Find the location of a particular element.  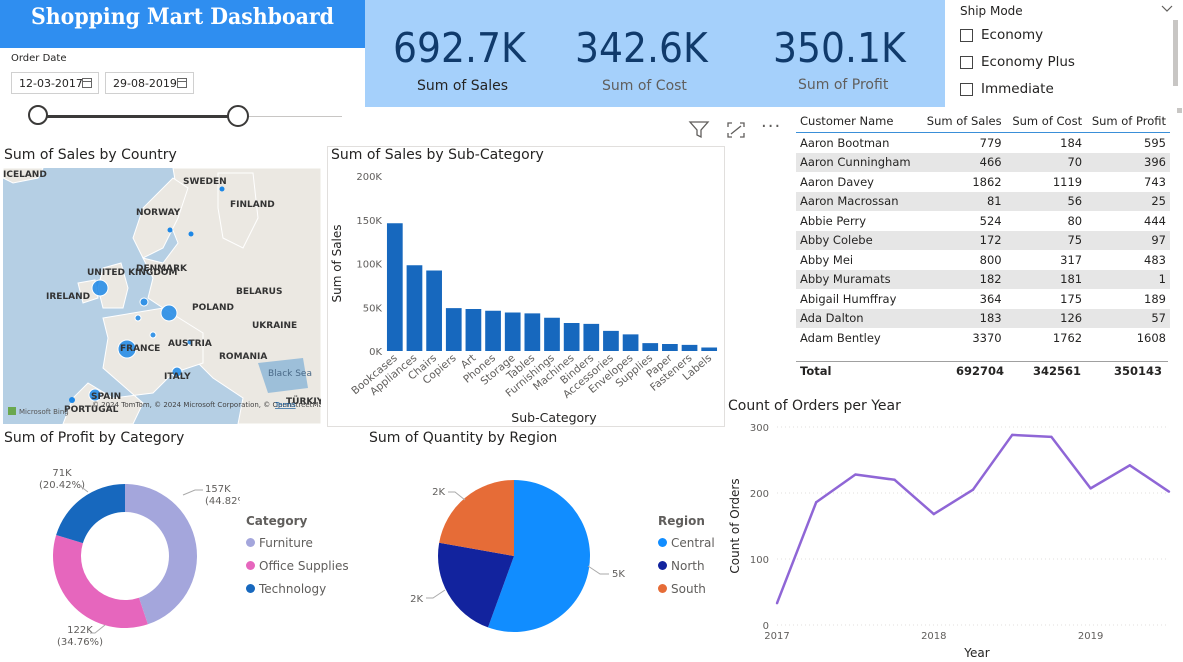

legend-item: Furniture is located at coordinates (297, 542).